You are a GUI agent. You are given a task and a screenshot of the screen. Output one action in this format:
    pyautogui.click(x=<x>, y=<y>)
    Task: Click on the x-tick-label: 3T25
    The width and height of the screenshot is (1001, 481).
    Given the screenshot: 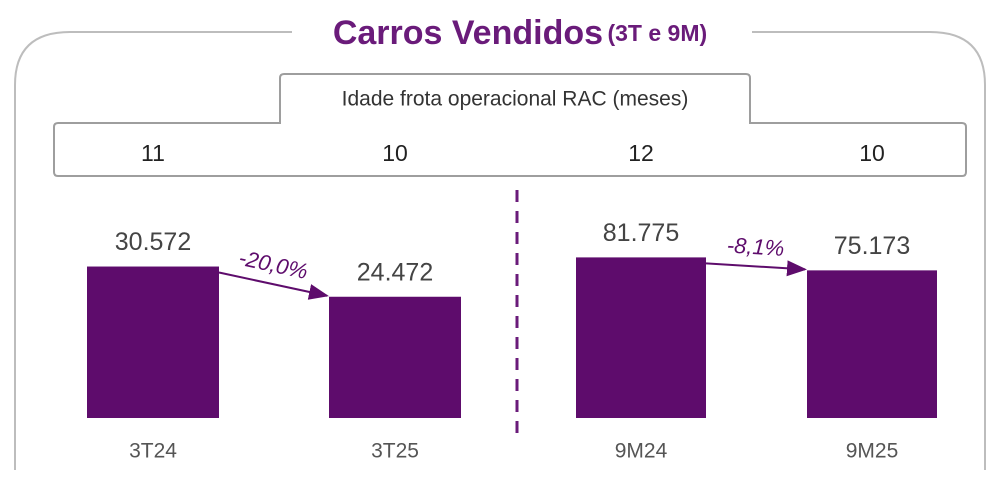 What is the action you would take?
    pyautogui.click(x=395, y=451)
    